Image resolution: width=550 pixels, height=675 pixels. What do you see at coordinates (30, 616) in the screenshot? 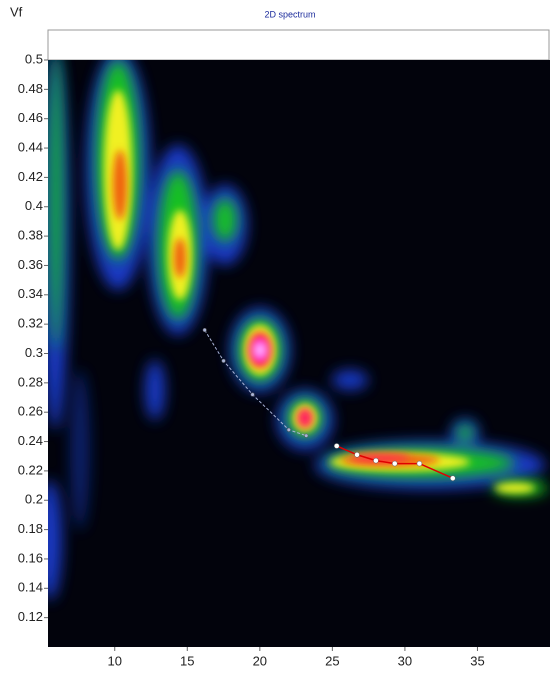
I see `y-tick-label: 0.12` at bounding box center [30, 616].